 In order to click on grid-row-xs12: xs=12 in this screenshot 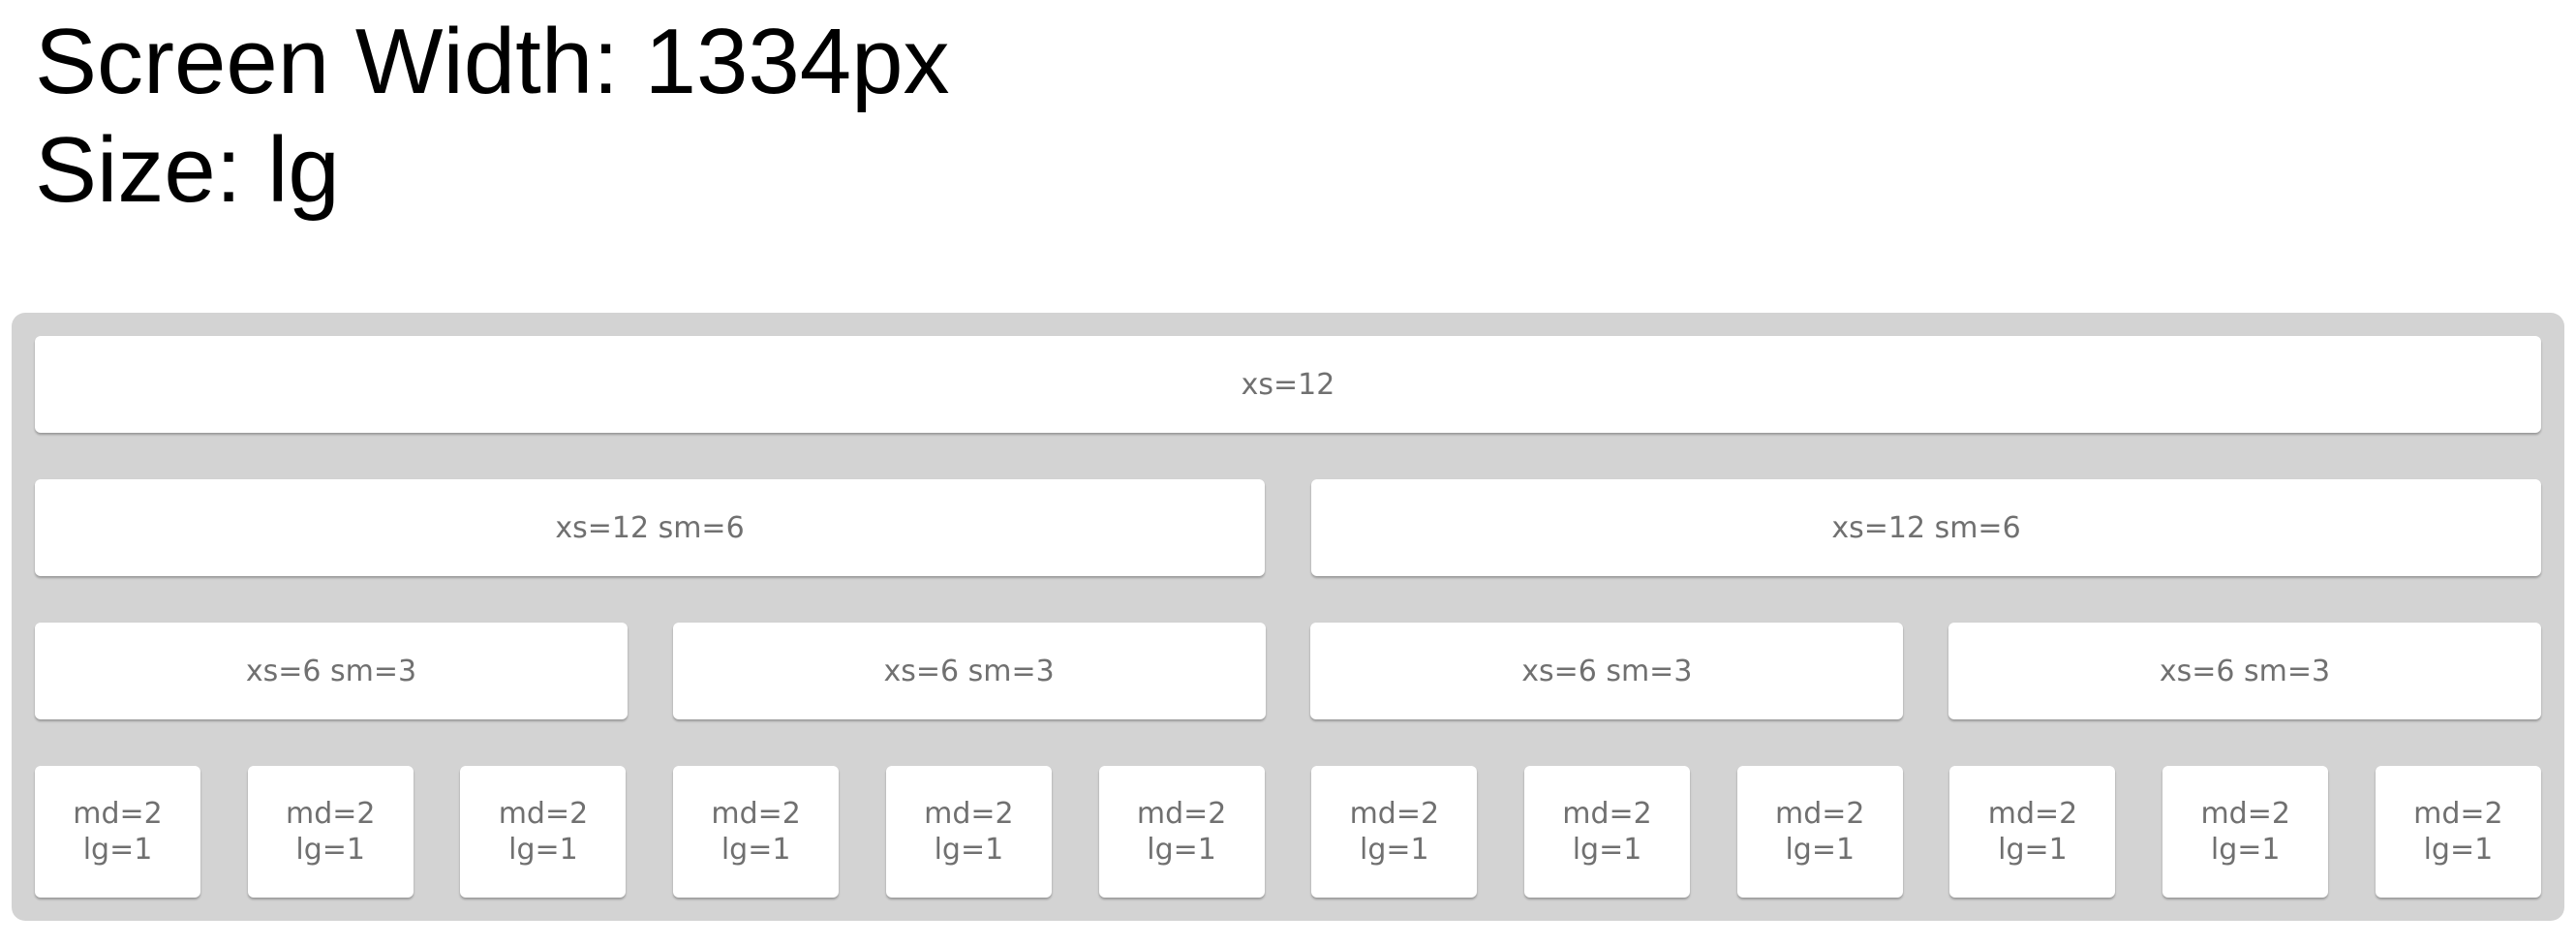, I will do `click(1288, 384)`.